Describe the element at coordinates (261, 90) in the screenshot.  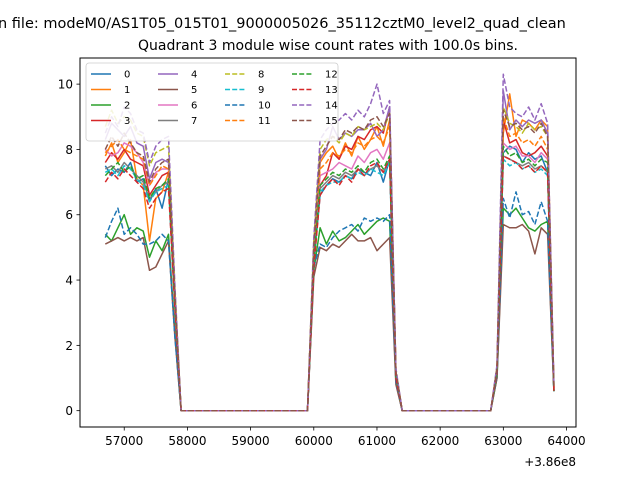
I see `legend-label-9: 9` at that location.